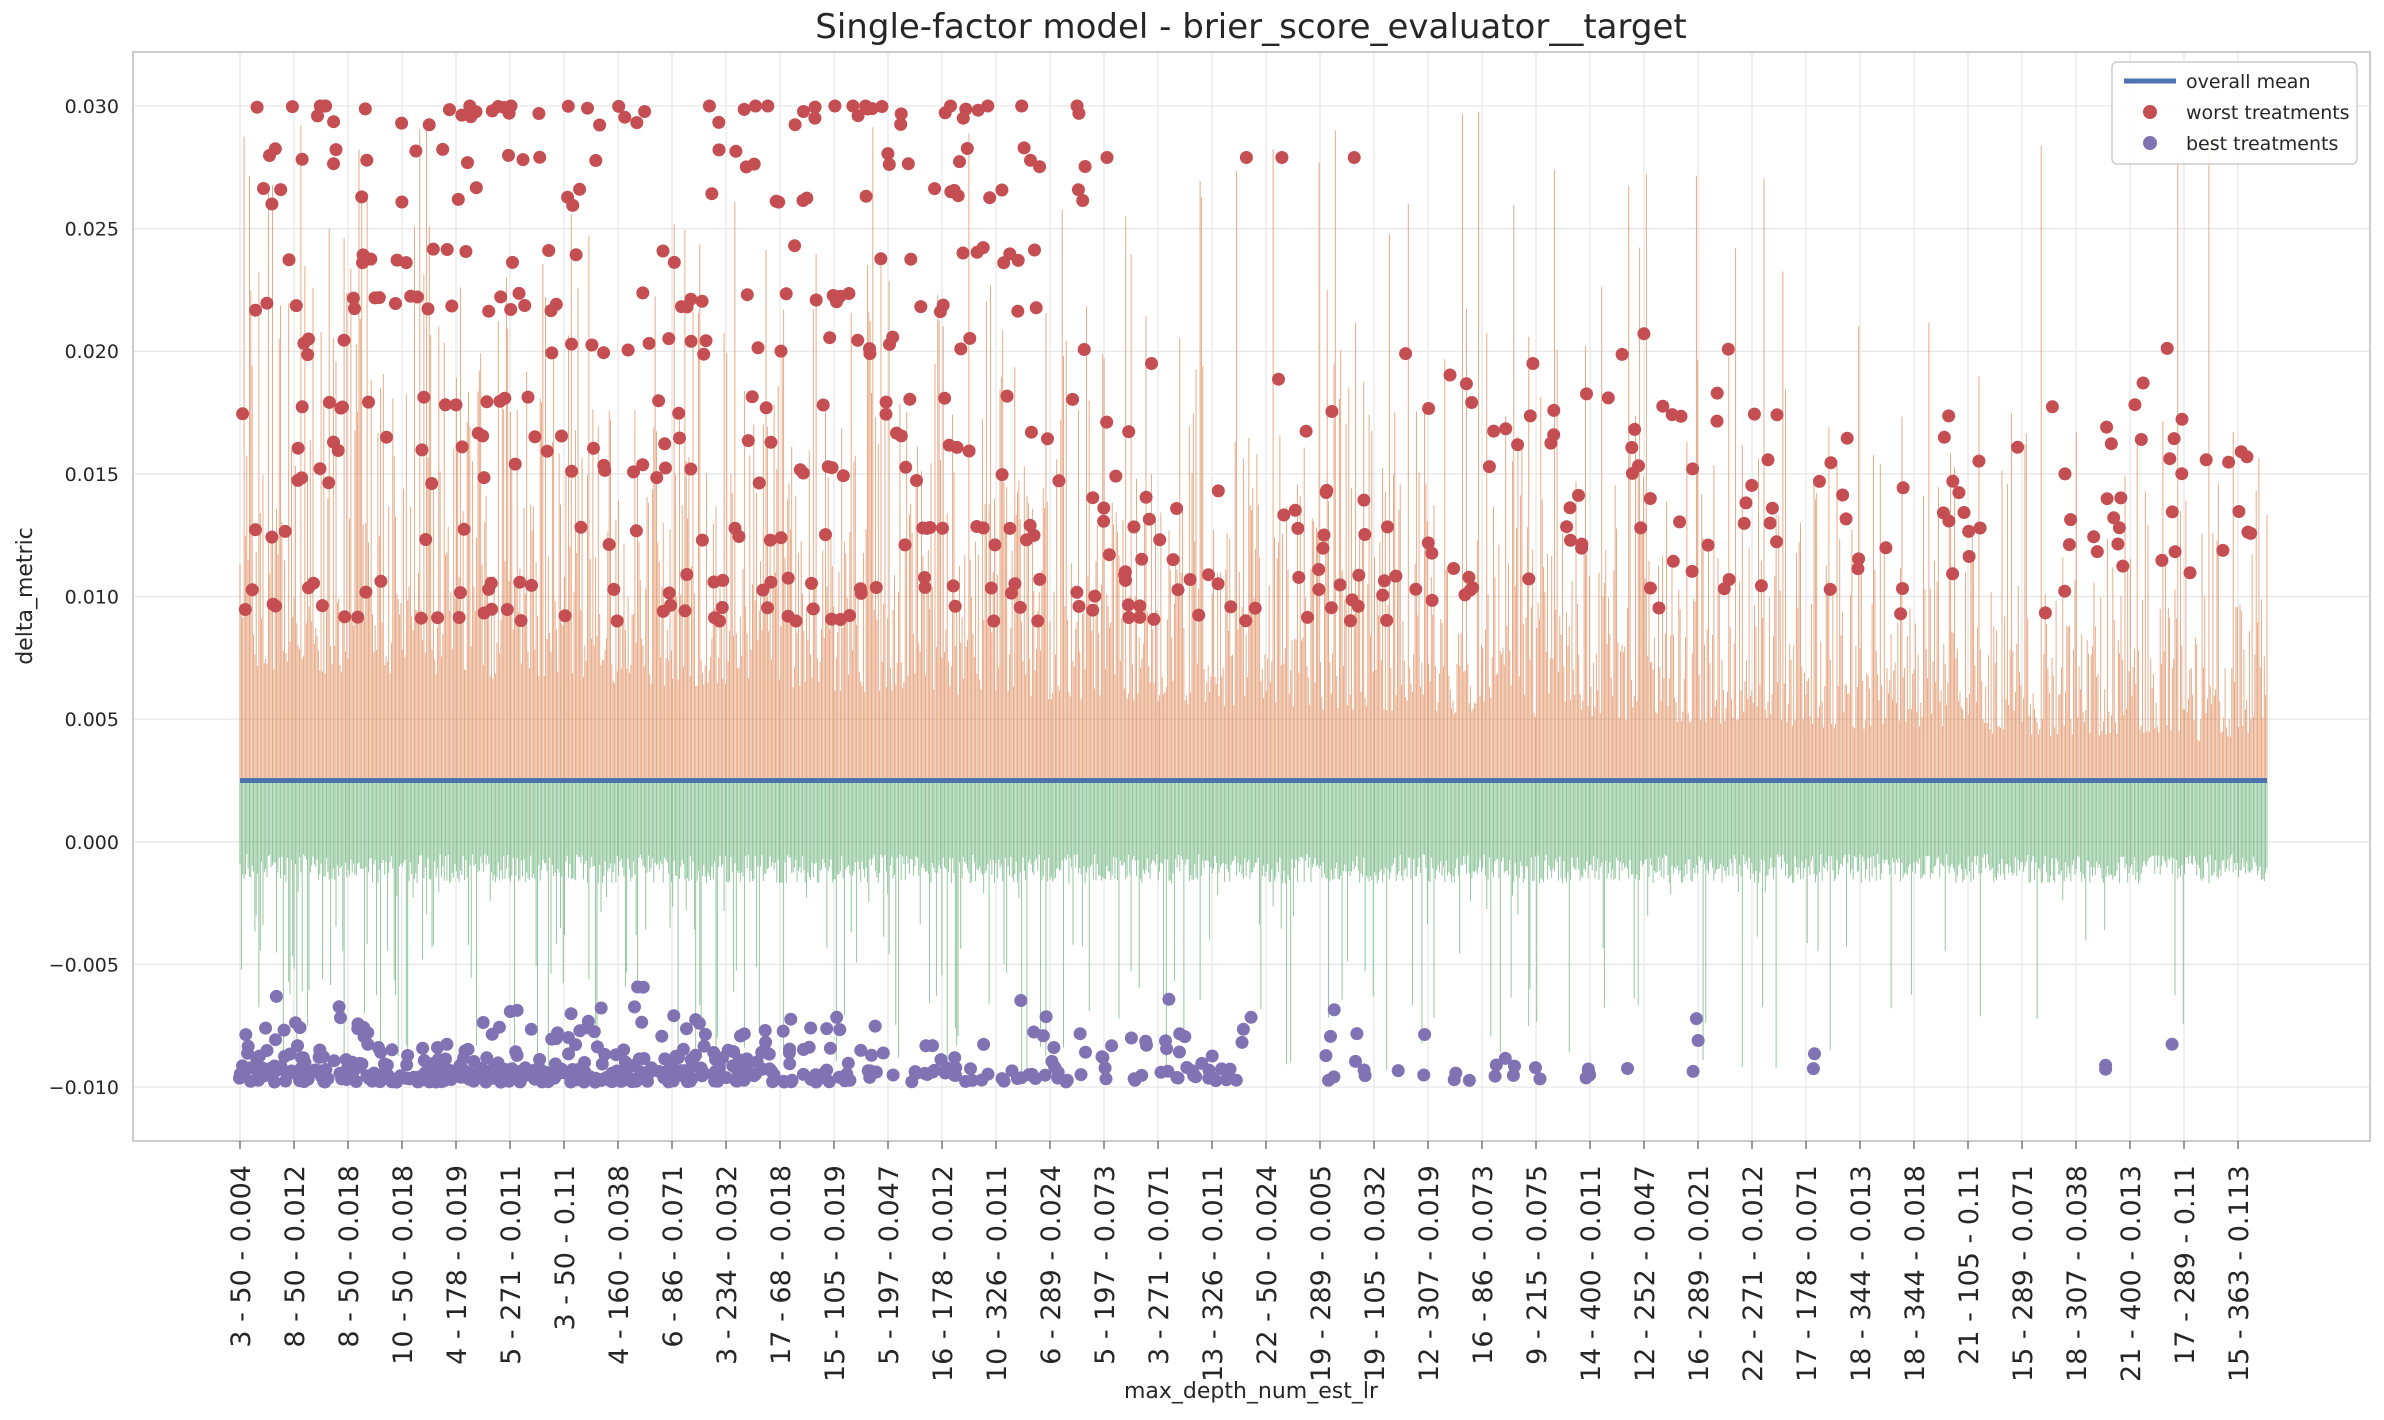 This screenshot has height=1420, width=2384. Describe the element at coordinates (1861, 1273) in the screenshot. I see `x-tick-label: 18 - 344 - 0.013` at that location.